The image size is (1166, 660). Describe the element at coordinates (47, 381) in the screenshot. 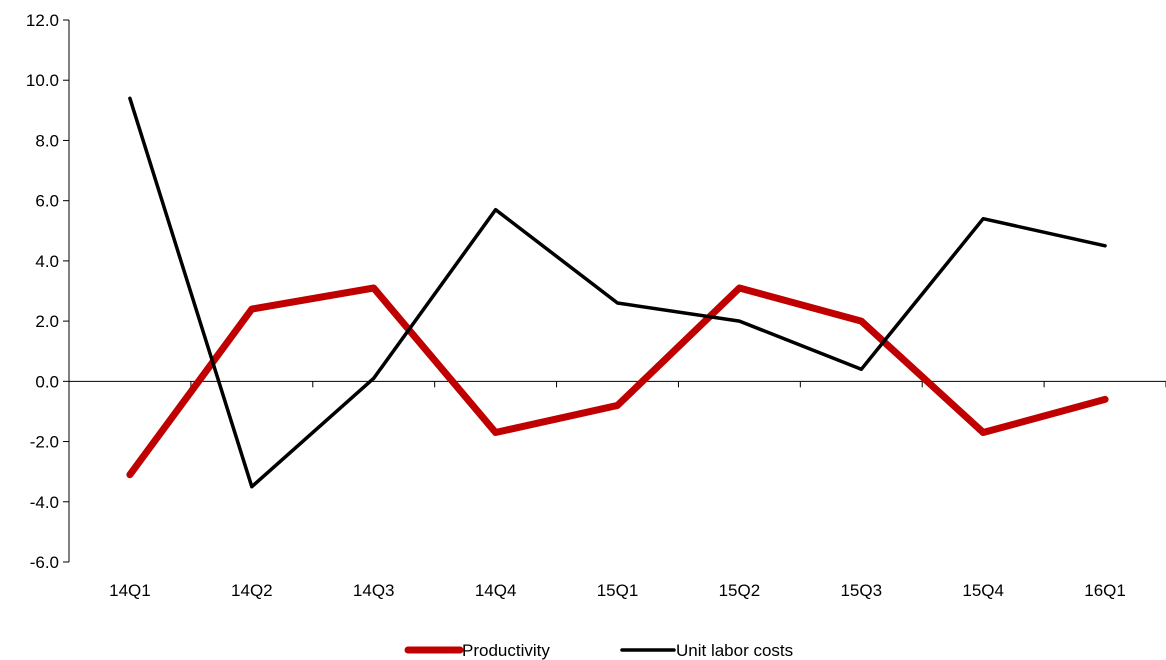

I see `y-tick-label: 0.0` at that location.